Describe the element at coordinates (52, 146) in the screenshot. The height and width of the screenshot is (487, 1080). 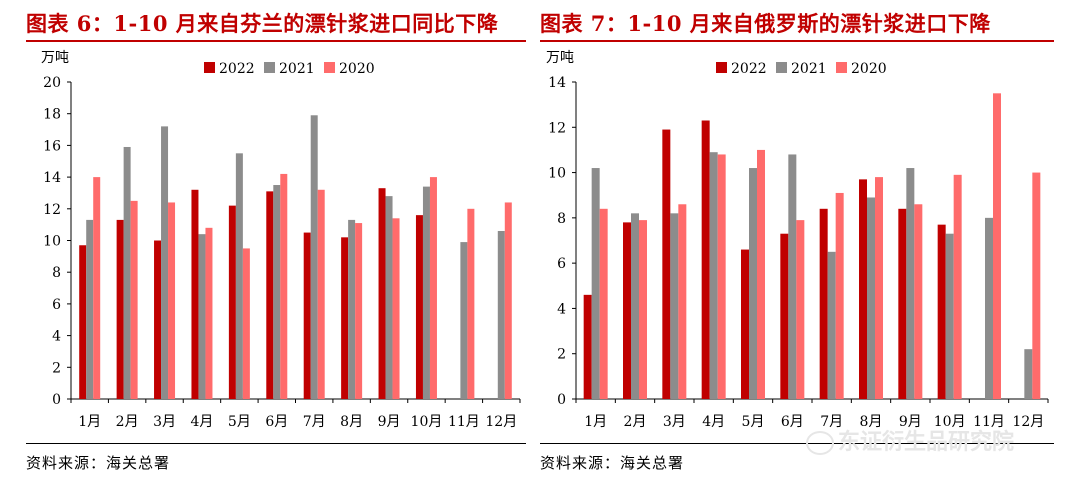
I see `y-tick-label: 16` at that location.